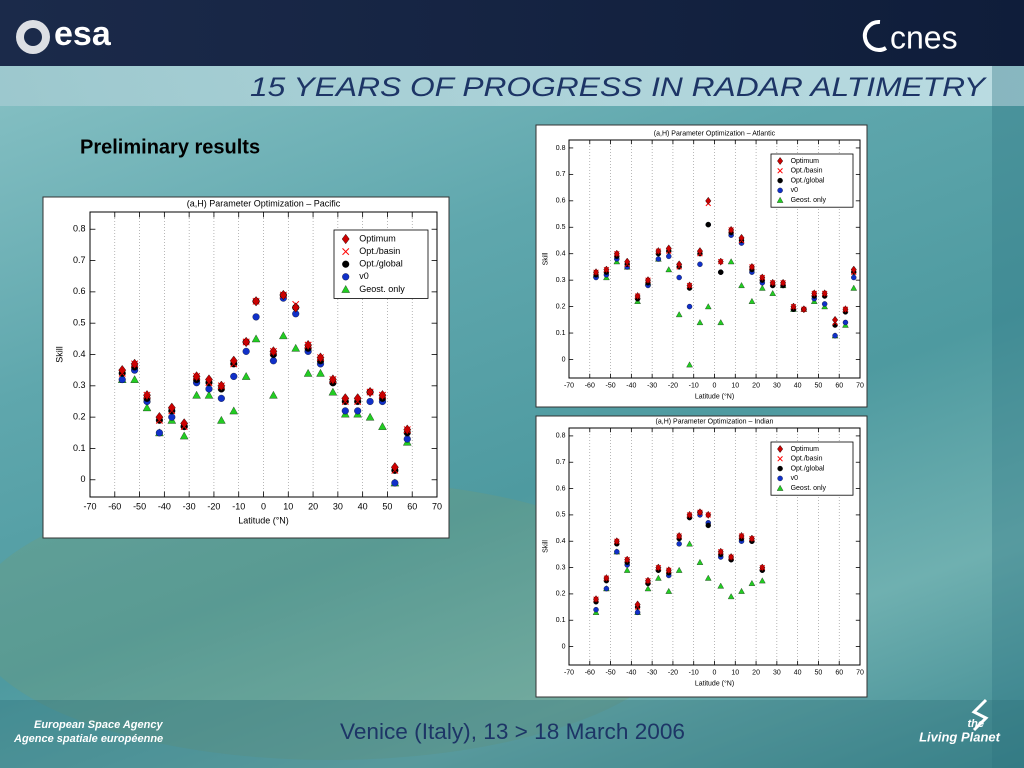 The image size is (1024, 768). I want to click on footer-agency-fr: Agence spatiale européenne, so click(88, 739).